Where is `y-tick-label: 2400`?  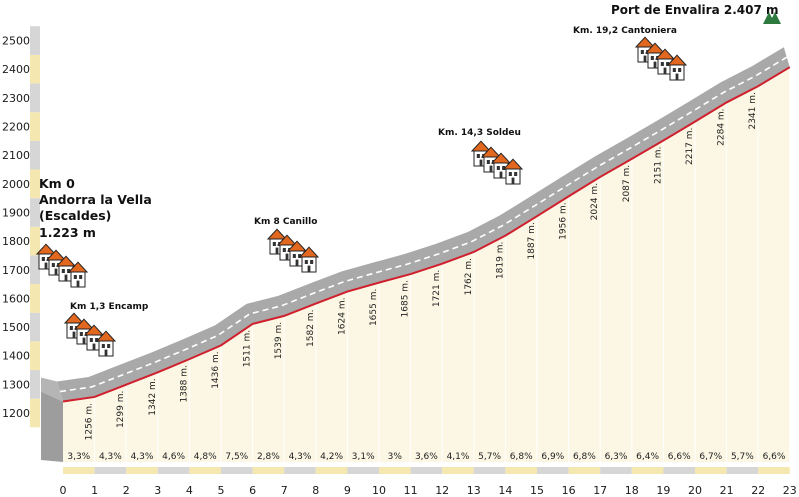 y-tick-label: 2400 is located at coordinates (16, 69).